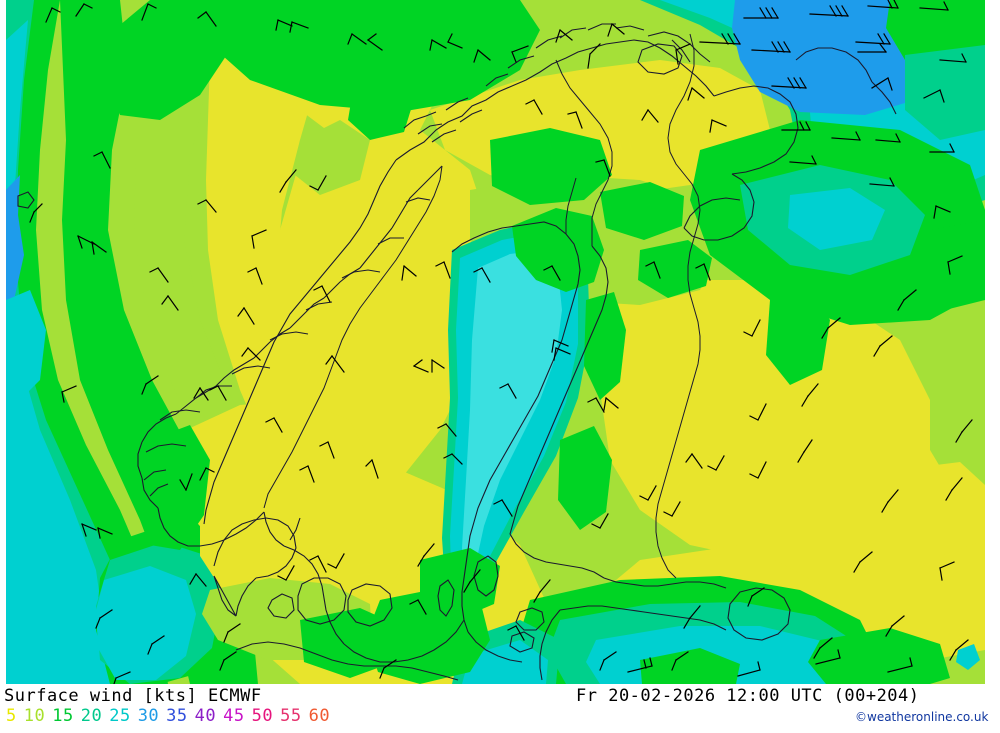 The image size is (1000, 733). What do you see at coordinates (748, 696) in the screenshot?
I see `valid-time-label: Fr 20-02-2026 12:00 UTC (00+204)` at bounding box center [748, 696].